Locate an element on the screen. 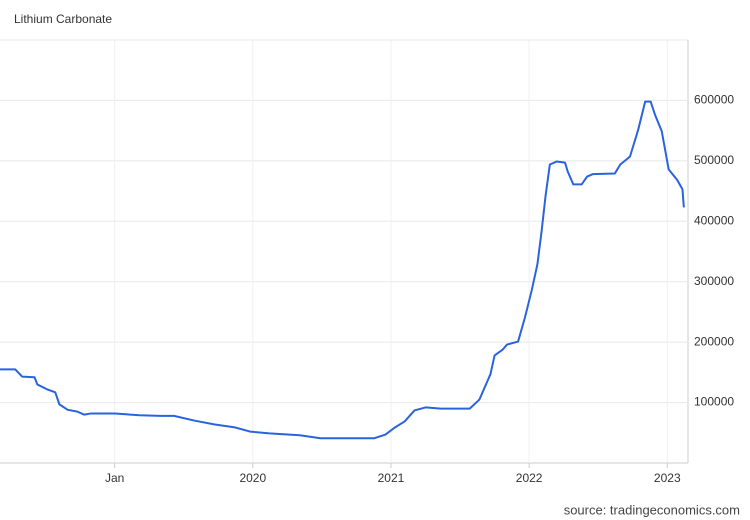  y-tick-label: 600000 is located at coordinates (714, 100).